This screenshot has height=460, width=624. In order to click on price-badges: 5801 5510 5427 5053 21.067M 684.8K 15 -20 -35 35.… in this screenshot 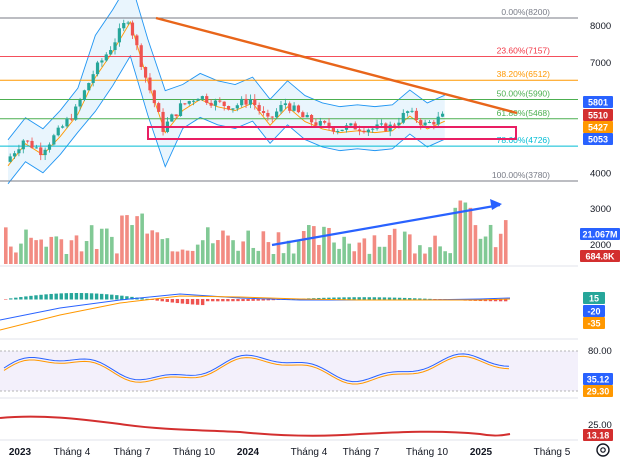, I will do `click(600, 268)`.